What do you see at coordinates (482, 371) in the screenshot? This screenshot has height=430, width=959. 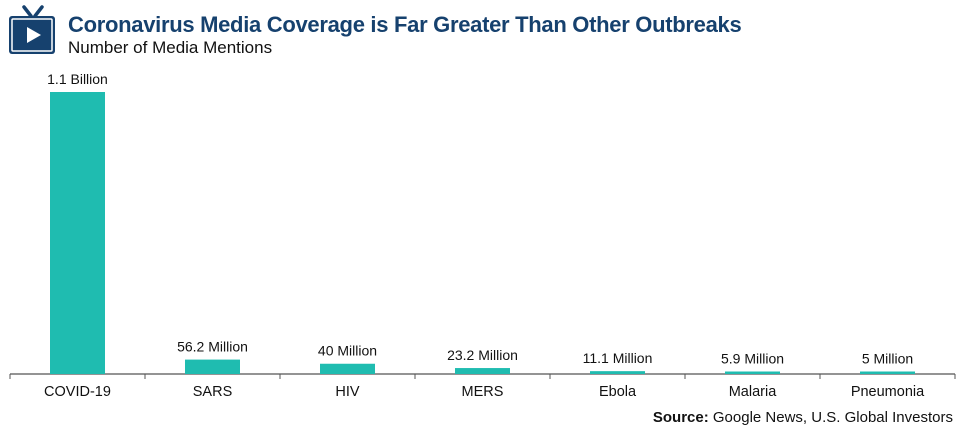 I see `bar-mers` at bounding box center [482, 371].